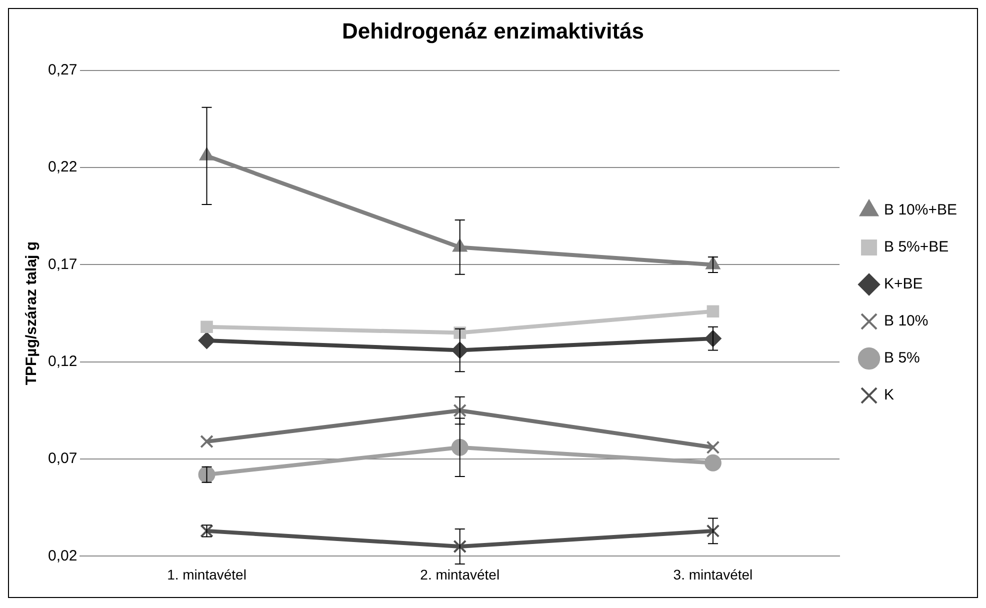  Describe the element at coordinates (63, 167) in the screenshot. I see `y-tick-label: 0,22` at that location.